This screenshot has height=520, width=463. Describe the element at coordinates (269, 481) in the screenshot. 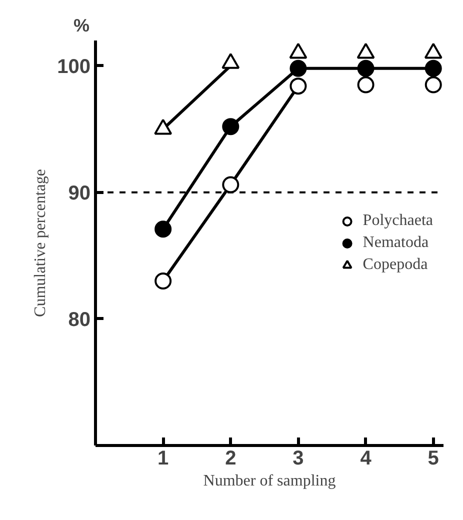

I see `x-axis-title: Number of sampling` at that location.